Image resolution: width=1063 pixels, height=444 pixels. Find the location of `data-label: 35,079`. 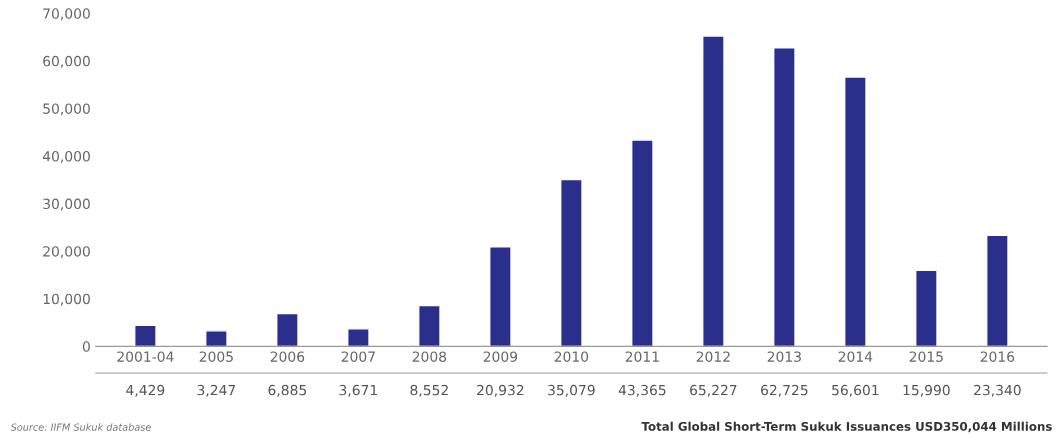

data-label: 35,079 is located at coordinates (571, 390).